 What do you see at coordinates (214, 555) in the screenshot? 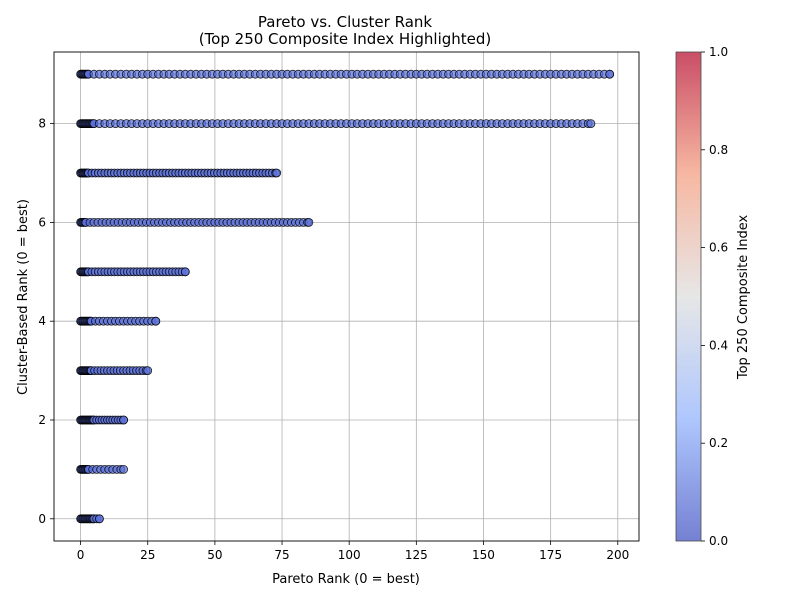
I see `x-tick-label: 50` at bounding box center [214, 555].